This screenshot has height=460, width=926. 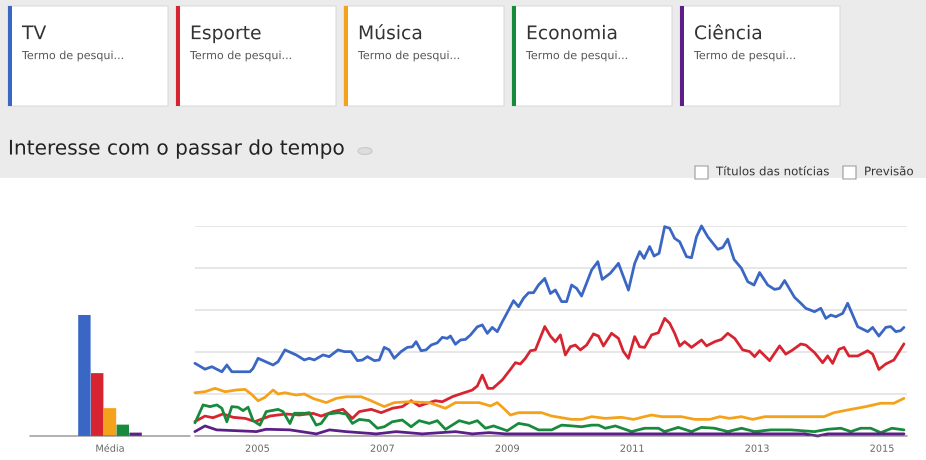 I want to click on text: Títulos das notícias, so click(x=772, y=171).